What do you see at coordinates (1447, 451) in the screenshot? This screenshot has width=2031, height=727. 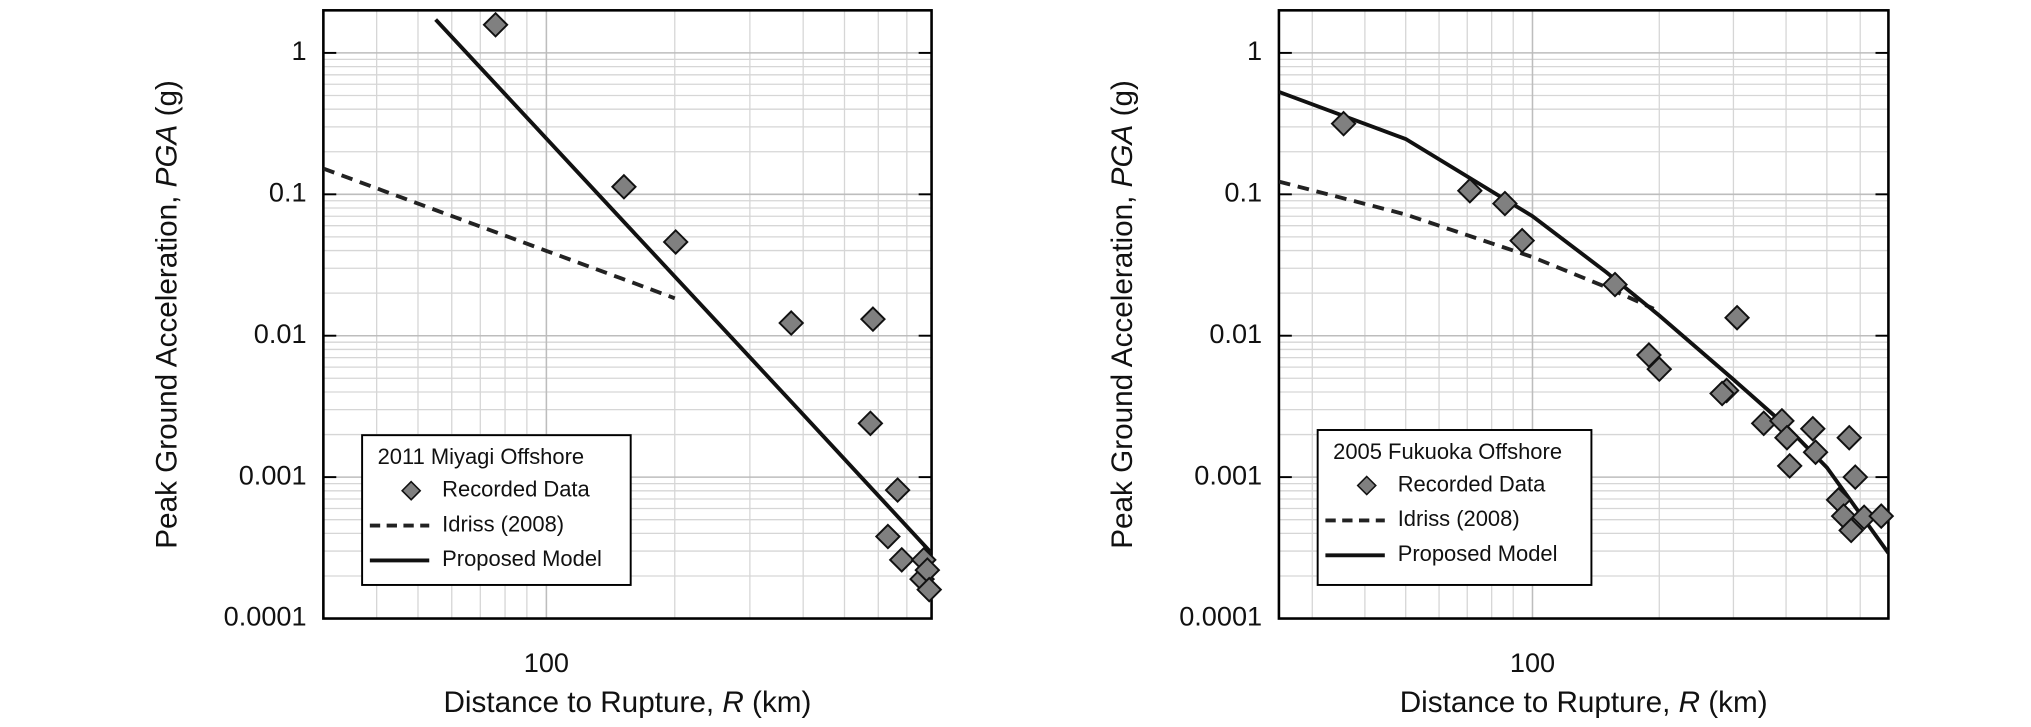 I see `legend-title: 2005 Fukuoka Offshore` at bounding box center [1447, 451].